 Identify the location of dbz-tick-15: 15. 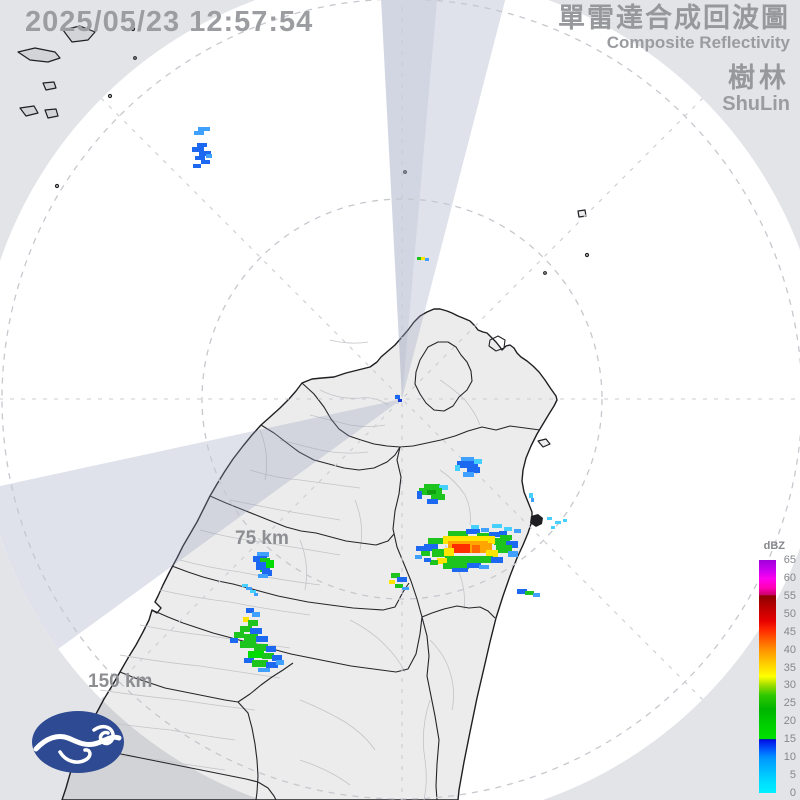
(789, 739).